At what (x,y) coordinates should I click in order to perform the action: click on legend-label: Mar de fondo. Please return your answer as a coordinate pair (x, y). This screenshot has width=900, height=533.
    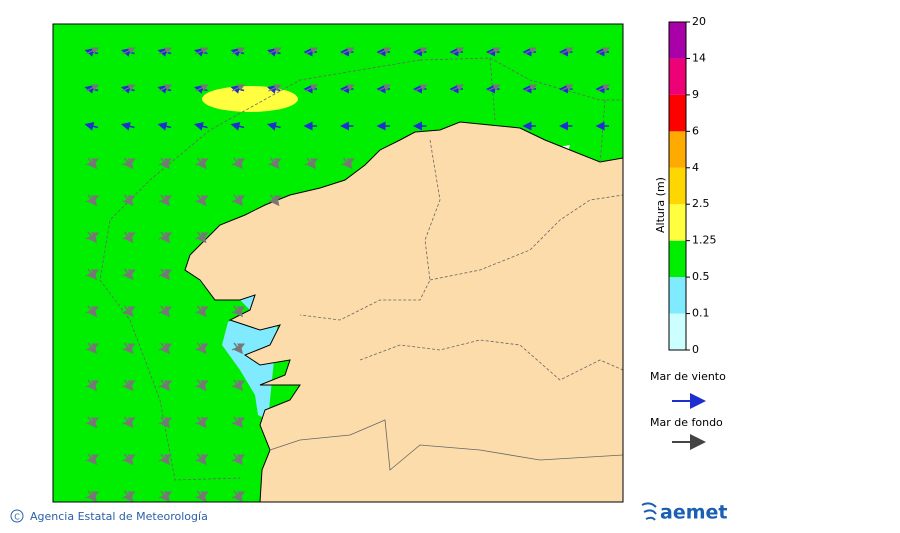
    Looking at the image, I should click on (686, 422).